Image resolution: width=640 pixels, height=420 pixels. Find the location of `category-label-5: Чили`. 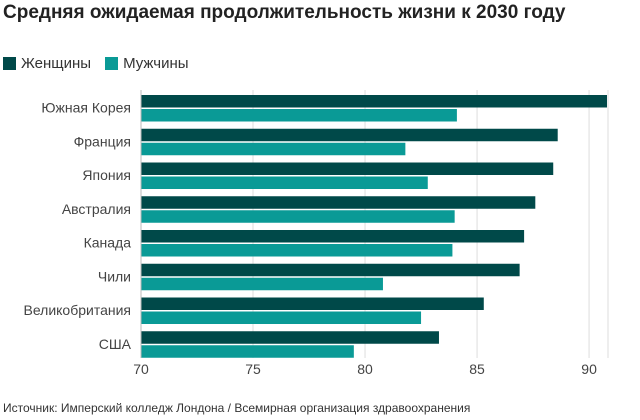

category-label-5: Чили is located at coordinates (114, 276).